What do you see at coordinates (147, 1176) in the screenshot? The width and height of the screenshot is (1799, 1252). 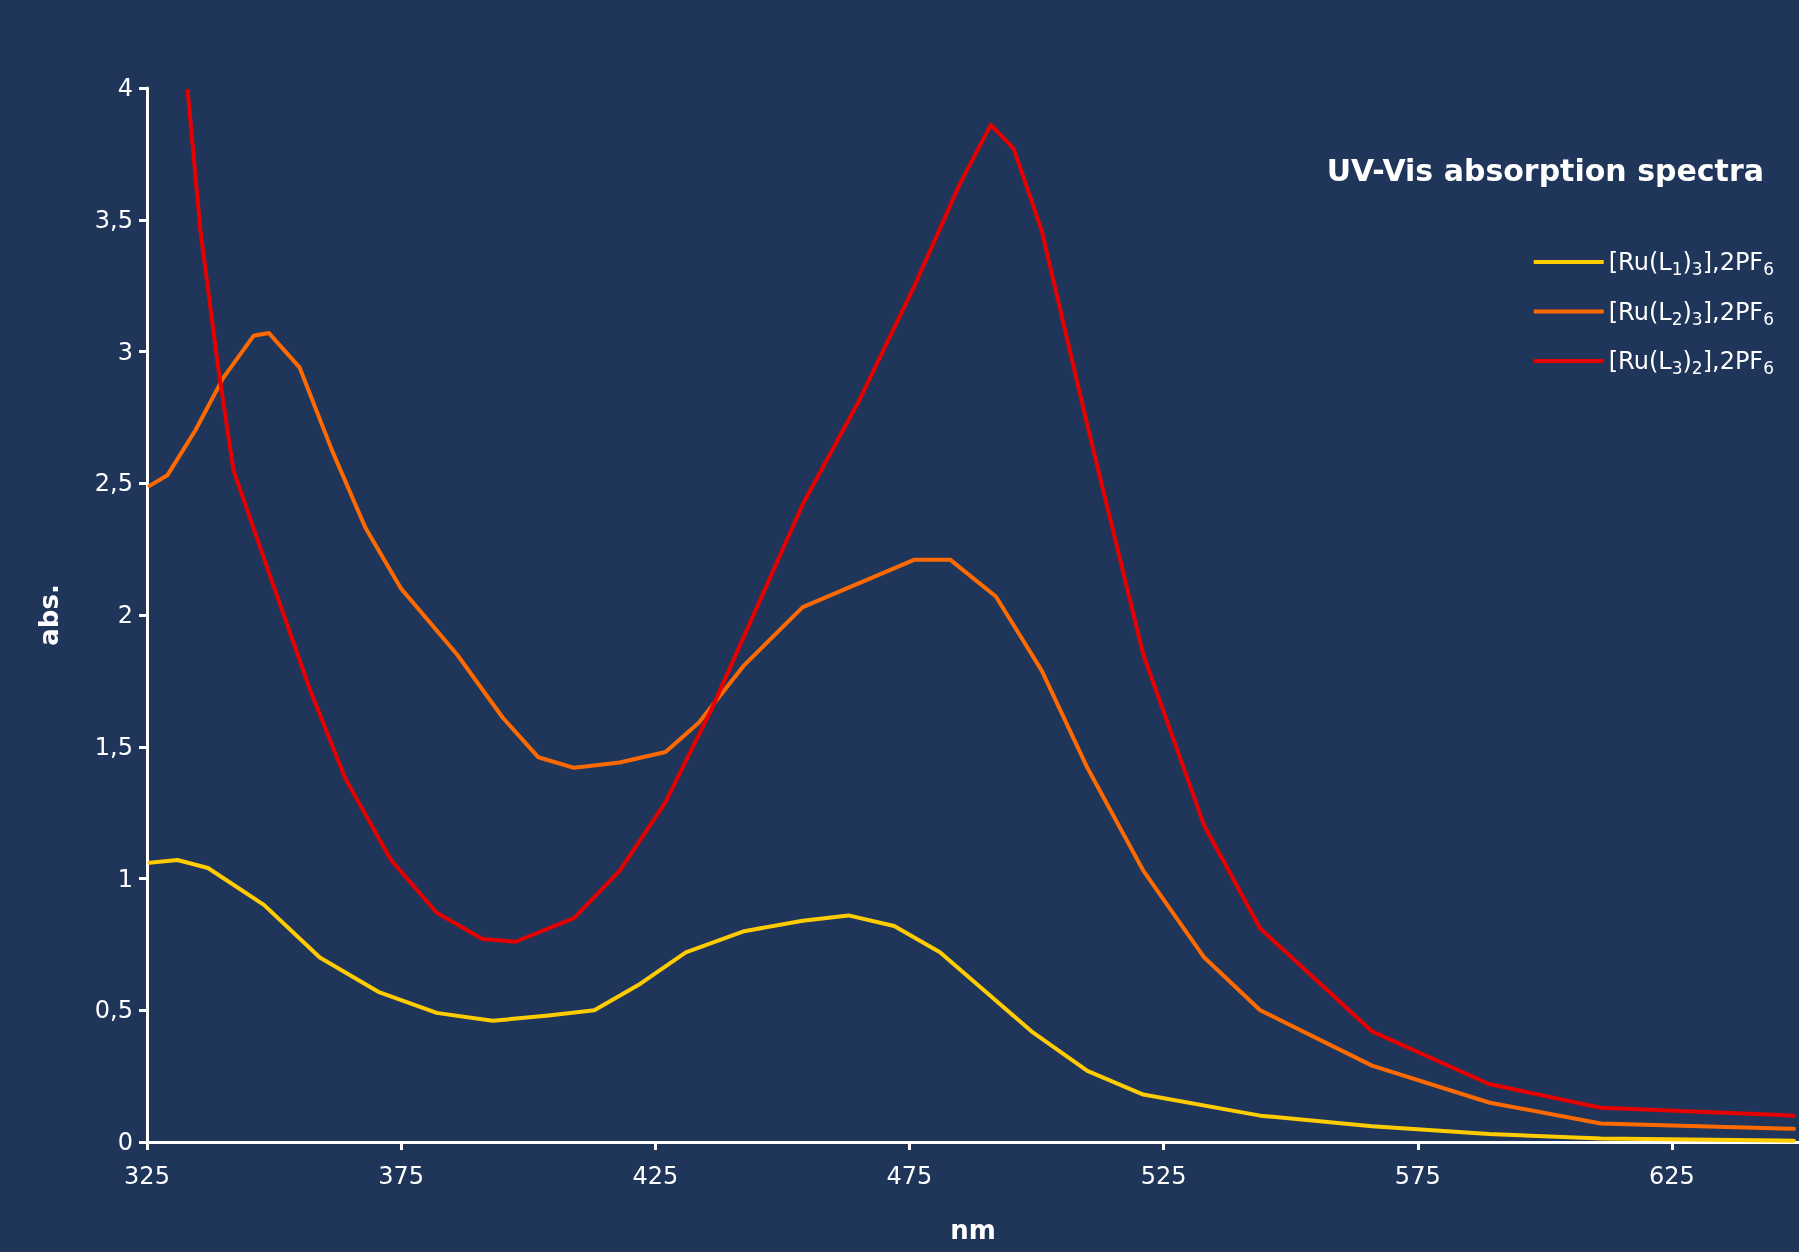 I see `x-tick-label: 325` at bounding box center [147, 1176].